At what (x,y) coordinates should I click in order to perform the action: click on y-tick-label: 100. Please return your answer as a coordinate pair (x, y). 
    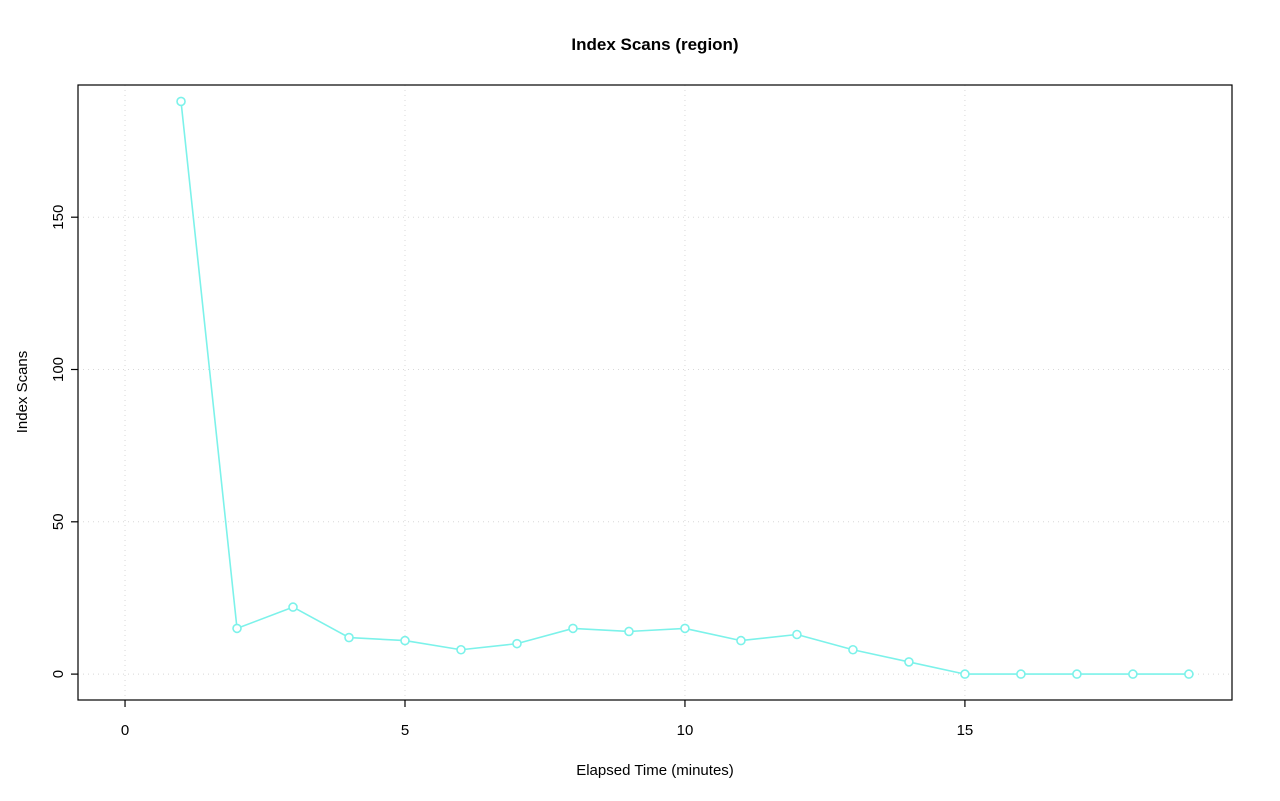
    Looking at the image, I should click on (58, 369).